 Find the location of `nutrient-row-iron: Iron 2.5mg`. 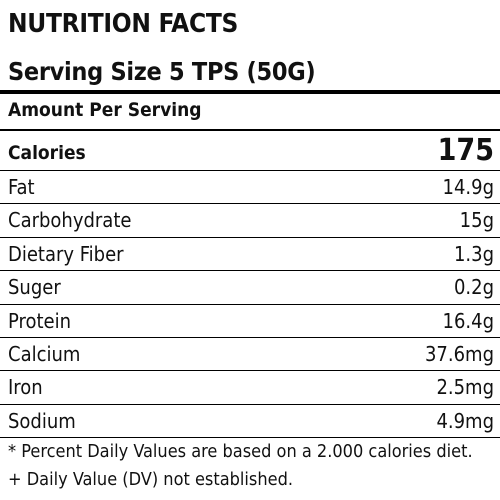

nutrient-row-iron: Iron 2.5mg is located at coordinates (250, 386).